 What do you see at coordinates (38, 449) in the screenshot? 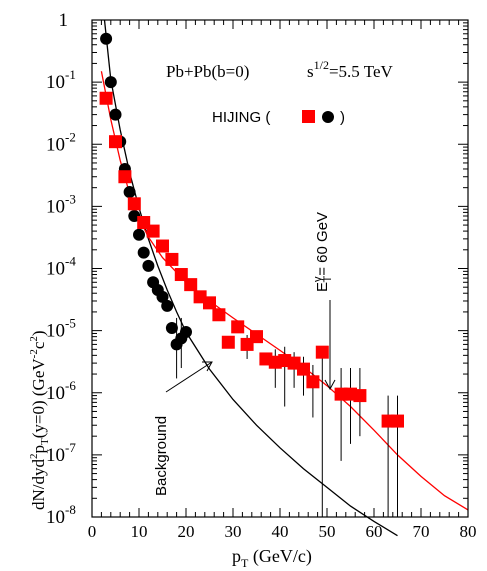
I see `y-label-part-2: p` at bounding box center [38, 449].